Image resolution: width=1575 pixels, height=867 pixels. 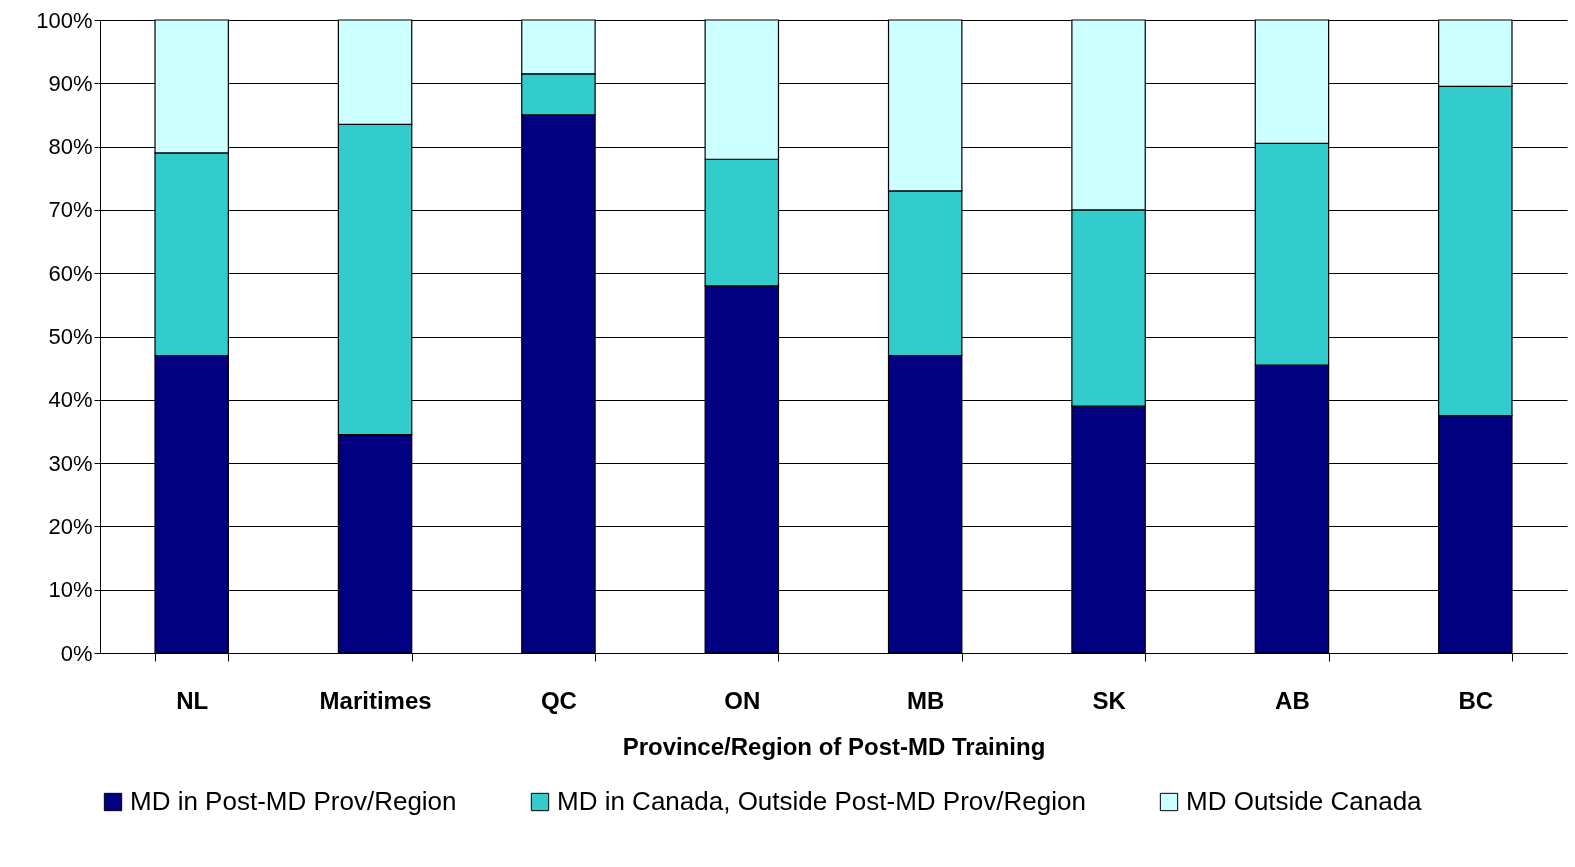 What do you see at coordinates (926, 700) in the screenshot?
I see `x-tick-label: MB` at bounding box center [926, 700].